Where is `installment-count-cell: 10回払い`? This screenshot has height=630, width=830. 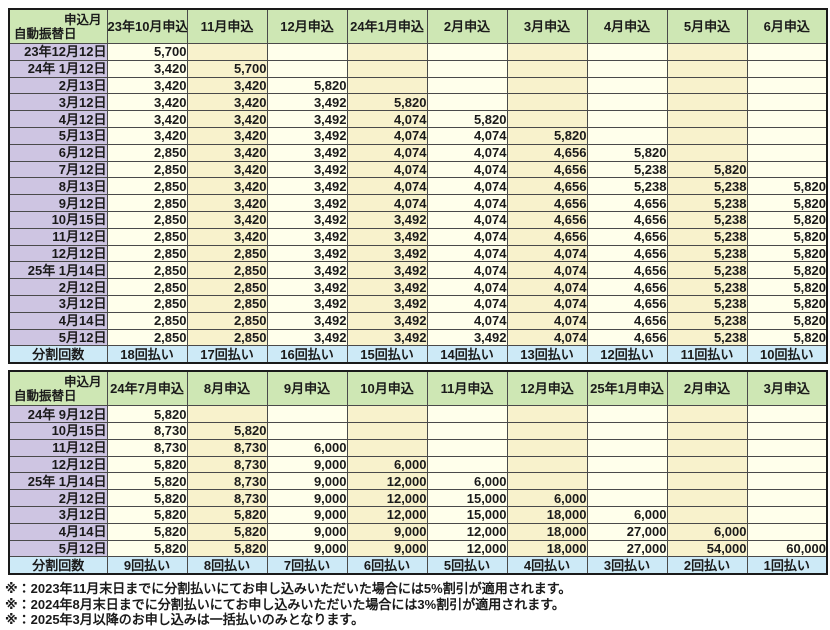 installment-count-cell: 10回払い is located at coordinates (787, 354).